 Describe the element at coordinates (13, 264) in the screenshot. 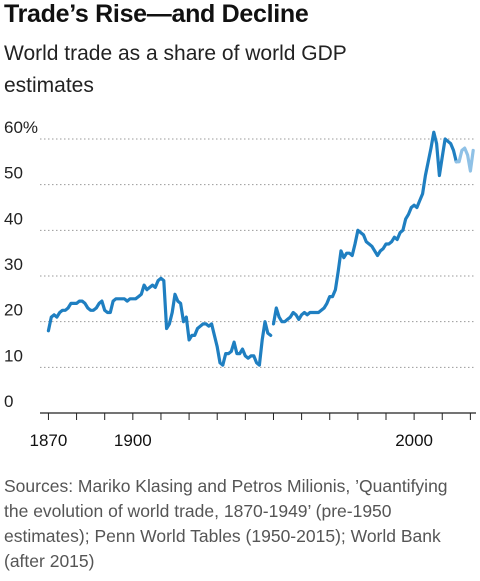

I see `y-tick-label-30: 30` at that location.